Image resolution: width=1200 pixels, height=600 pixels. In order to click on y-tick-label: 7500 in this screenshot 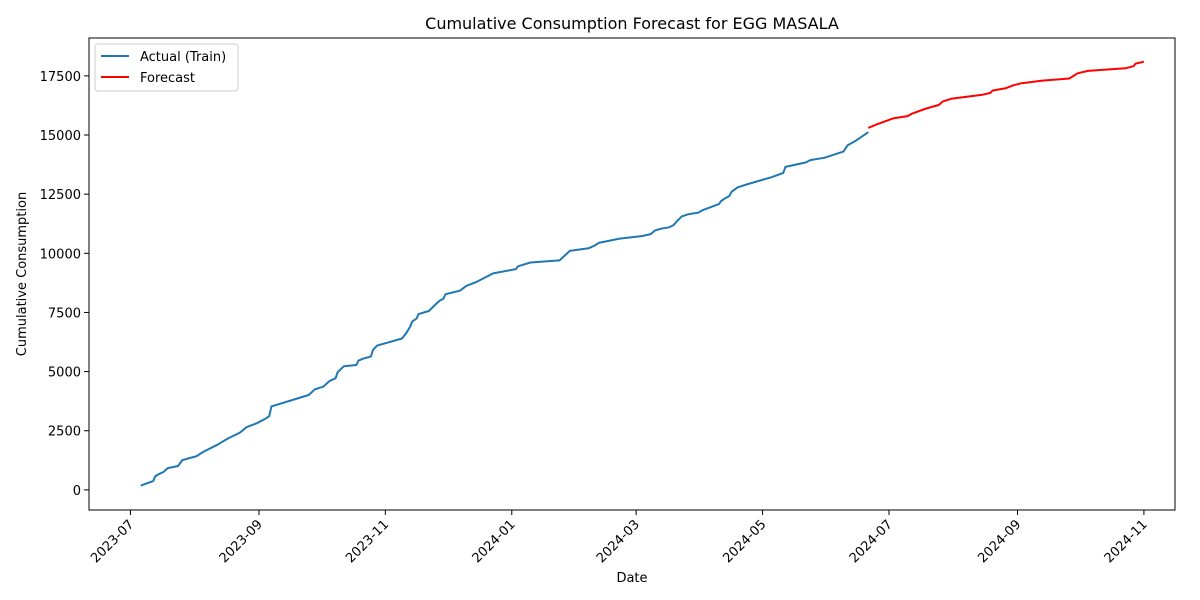, I will do `click(64, 313)`.